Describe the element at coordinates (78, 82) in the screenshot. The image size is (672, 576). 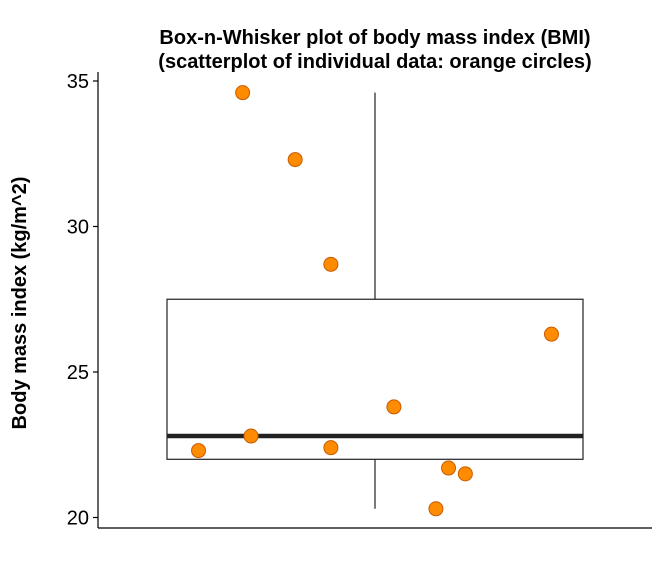
I see `y-tick-label: 35` at that location.